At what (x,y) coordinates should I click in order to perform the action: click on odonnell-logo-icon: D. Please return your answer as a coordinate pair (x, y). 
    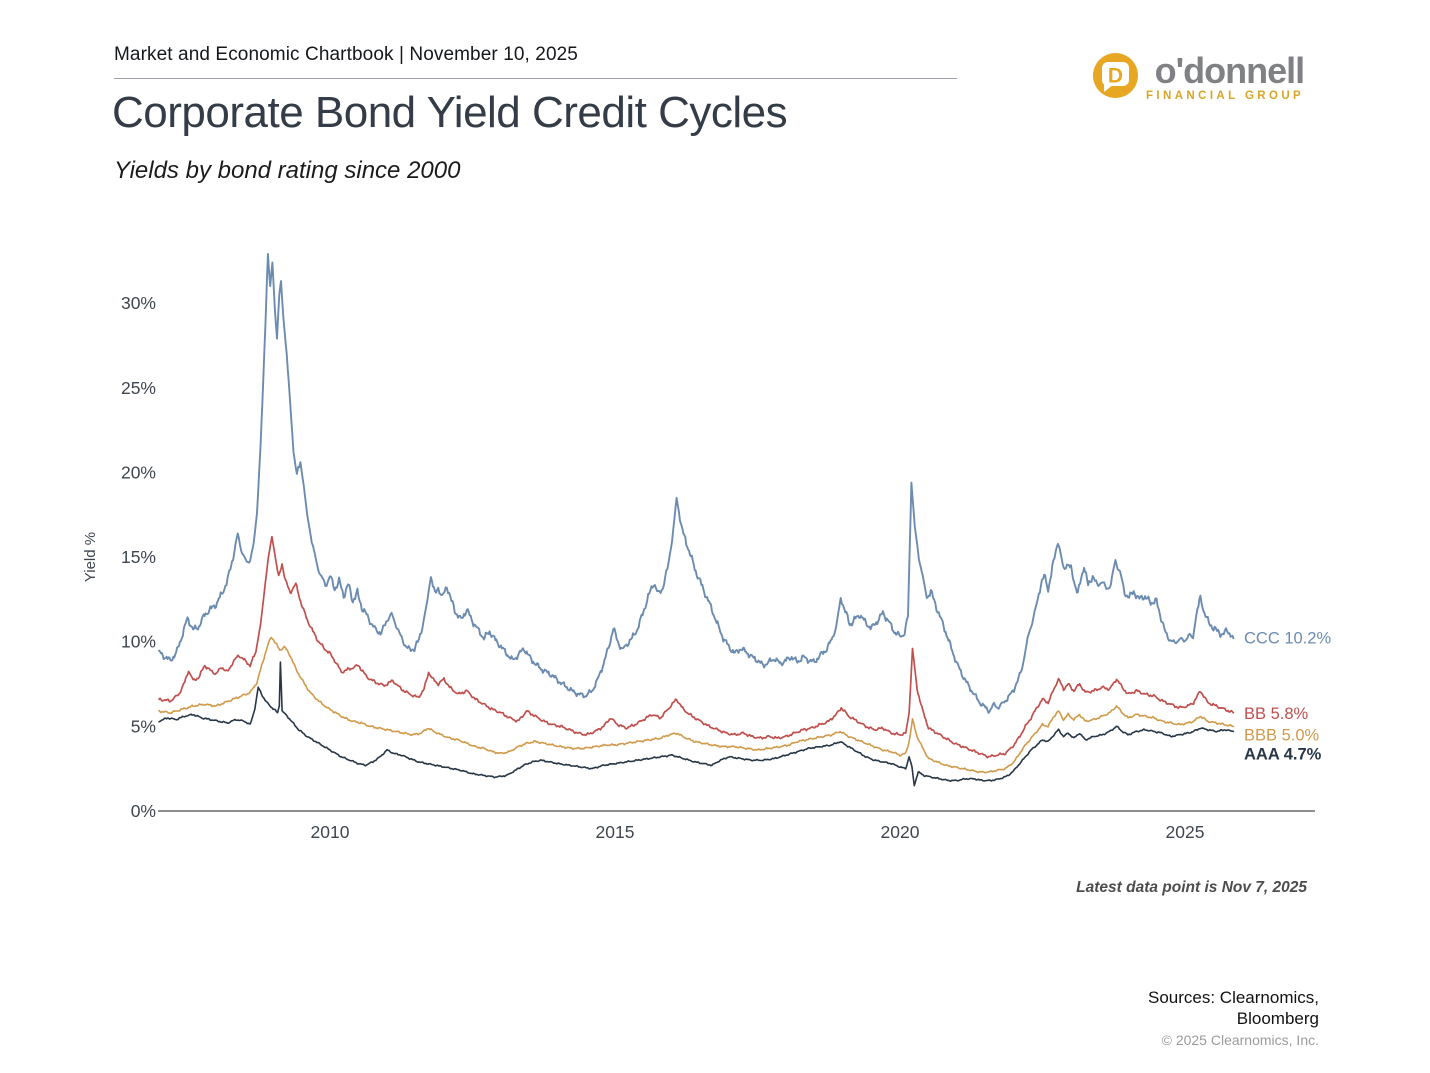
    Looking at the image, I should click on (1115, 75).